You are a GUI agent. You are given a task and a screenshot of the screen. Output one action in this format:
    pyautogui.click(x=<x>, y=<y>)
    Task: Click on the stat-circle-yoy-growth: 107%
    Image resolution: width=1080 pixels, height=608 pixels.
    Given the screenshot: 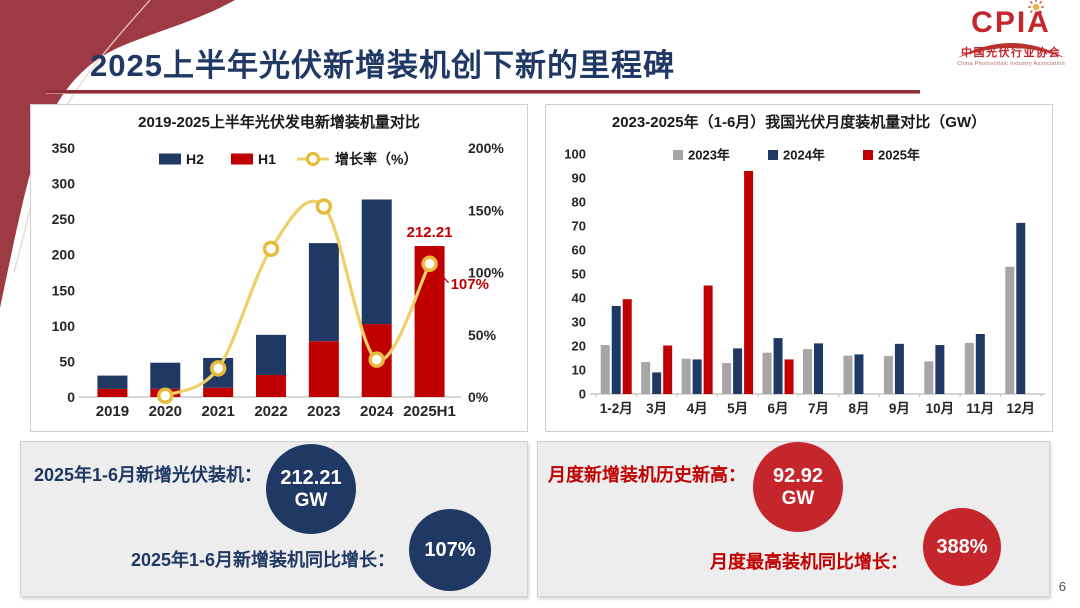 What is the action you would take?
    pyautogui.click(x=450, y=550)
    